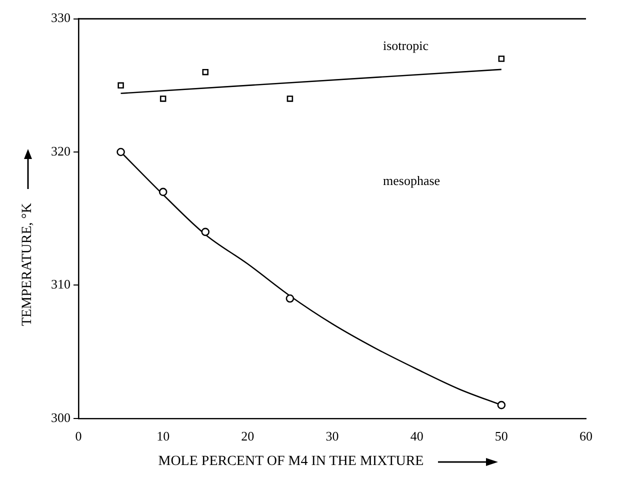 The width and height of the screenshot is (619, 490). I want to click on annotation: isotropic, so click(405, 46).